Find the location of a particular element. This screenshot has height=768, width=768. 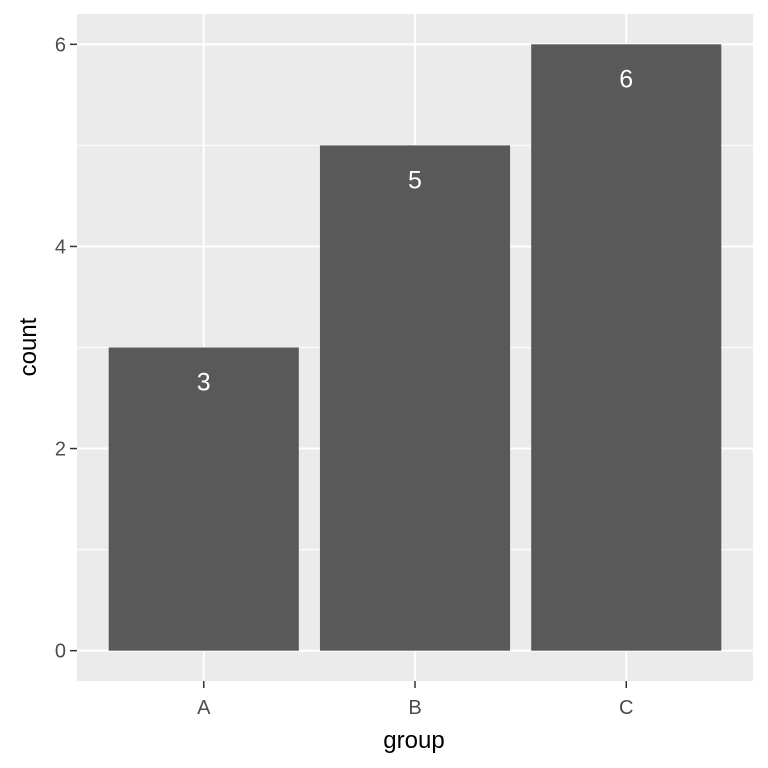

y-tick-label: 2 is located at coordinates (60, 450).